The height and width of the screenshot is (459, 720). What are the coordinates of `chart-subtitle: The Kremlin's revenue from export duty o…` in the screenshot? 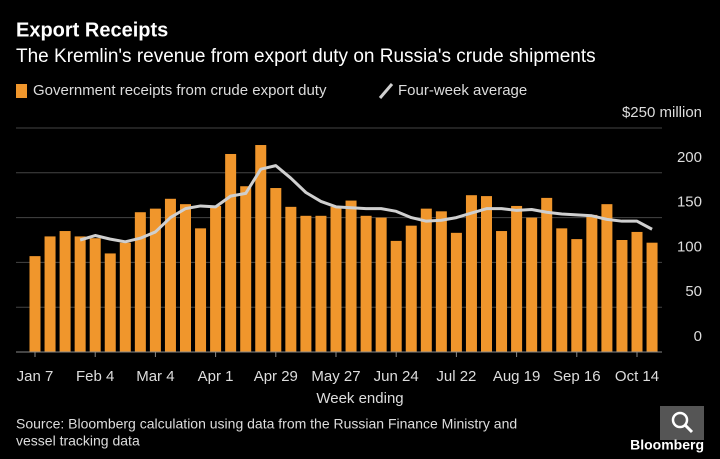 It's located at (306, 56).